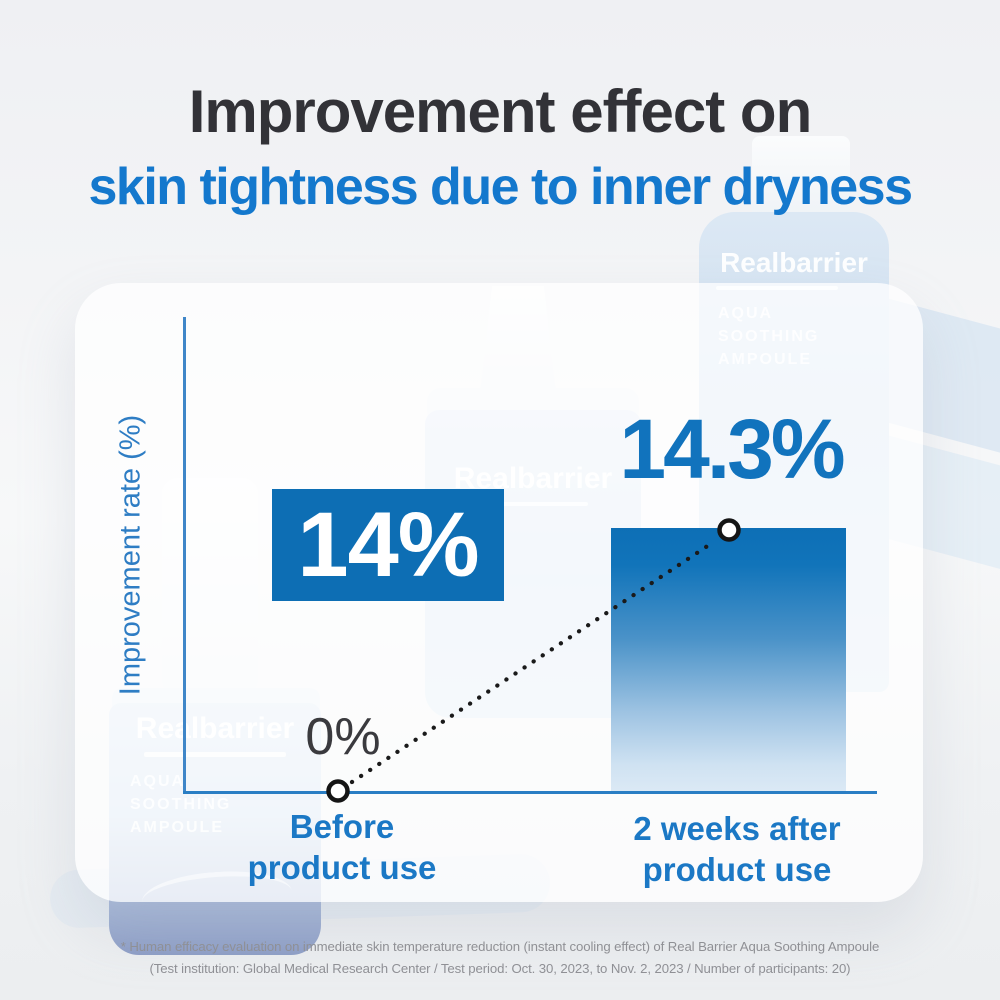  Describe the element at coordinates (737, 849) in the screenshot. I see `x-tick-label-after: 2 weeks after product use` at that location.